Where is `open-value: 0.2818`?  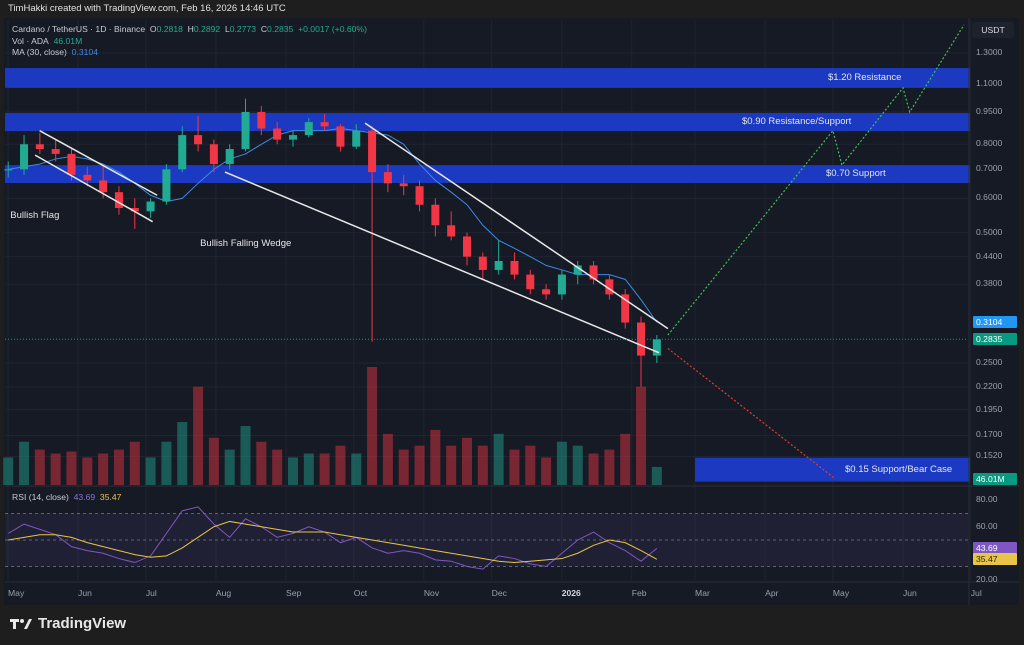 open-value: 0.2818 is located at coordinates (169, 29).